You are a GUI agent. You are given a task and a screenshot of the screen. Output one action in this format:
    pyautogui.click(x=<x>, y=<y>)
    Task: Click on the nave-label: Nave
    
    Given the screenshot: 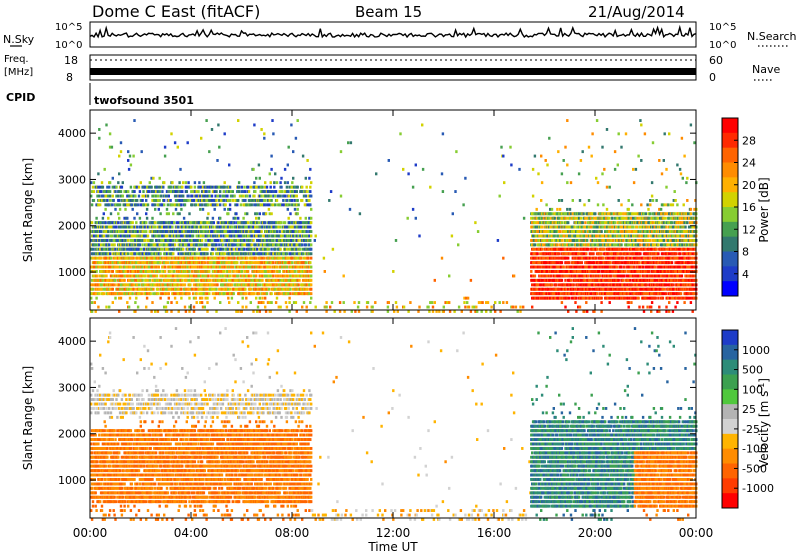 What is the action you would take?
    pyautogui.click(x=766, y=69)
    